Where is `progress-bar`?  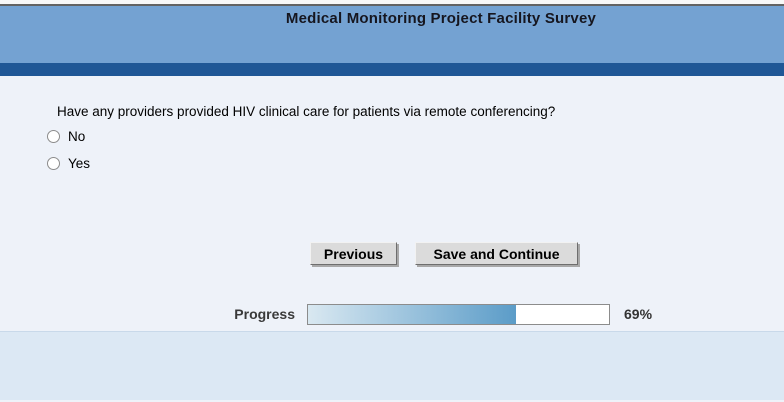 progress-bar is located at coordinates (458, 314).